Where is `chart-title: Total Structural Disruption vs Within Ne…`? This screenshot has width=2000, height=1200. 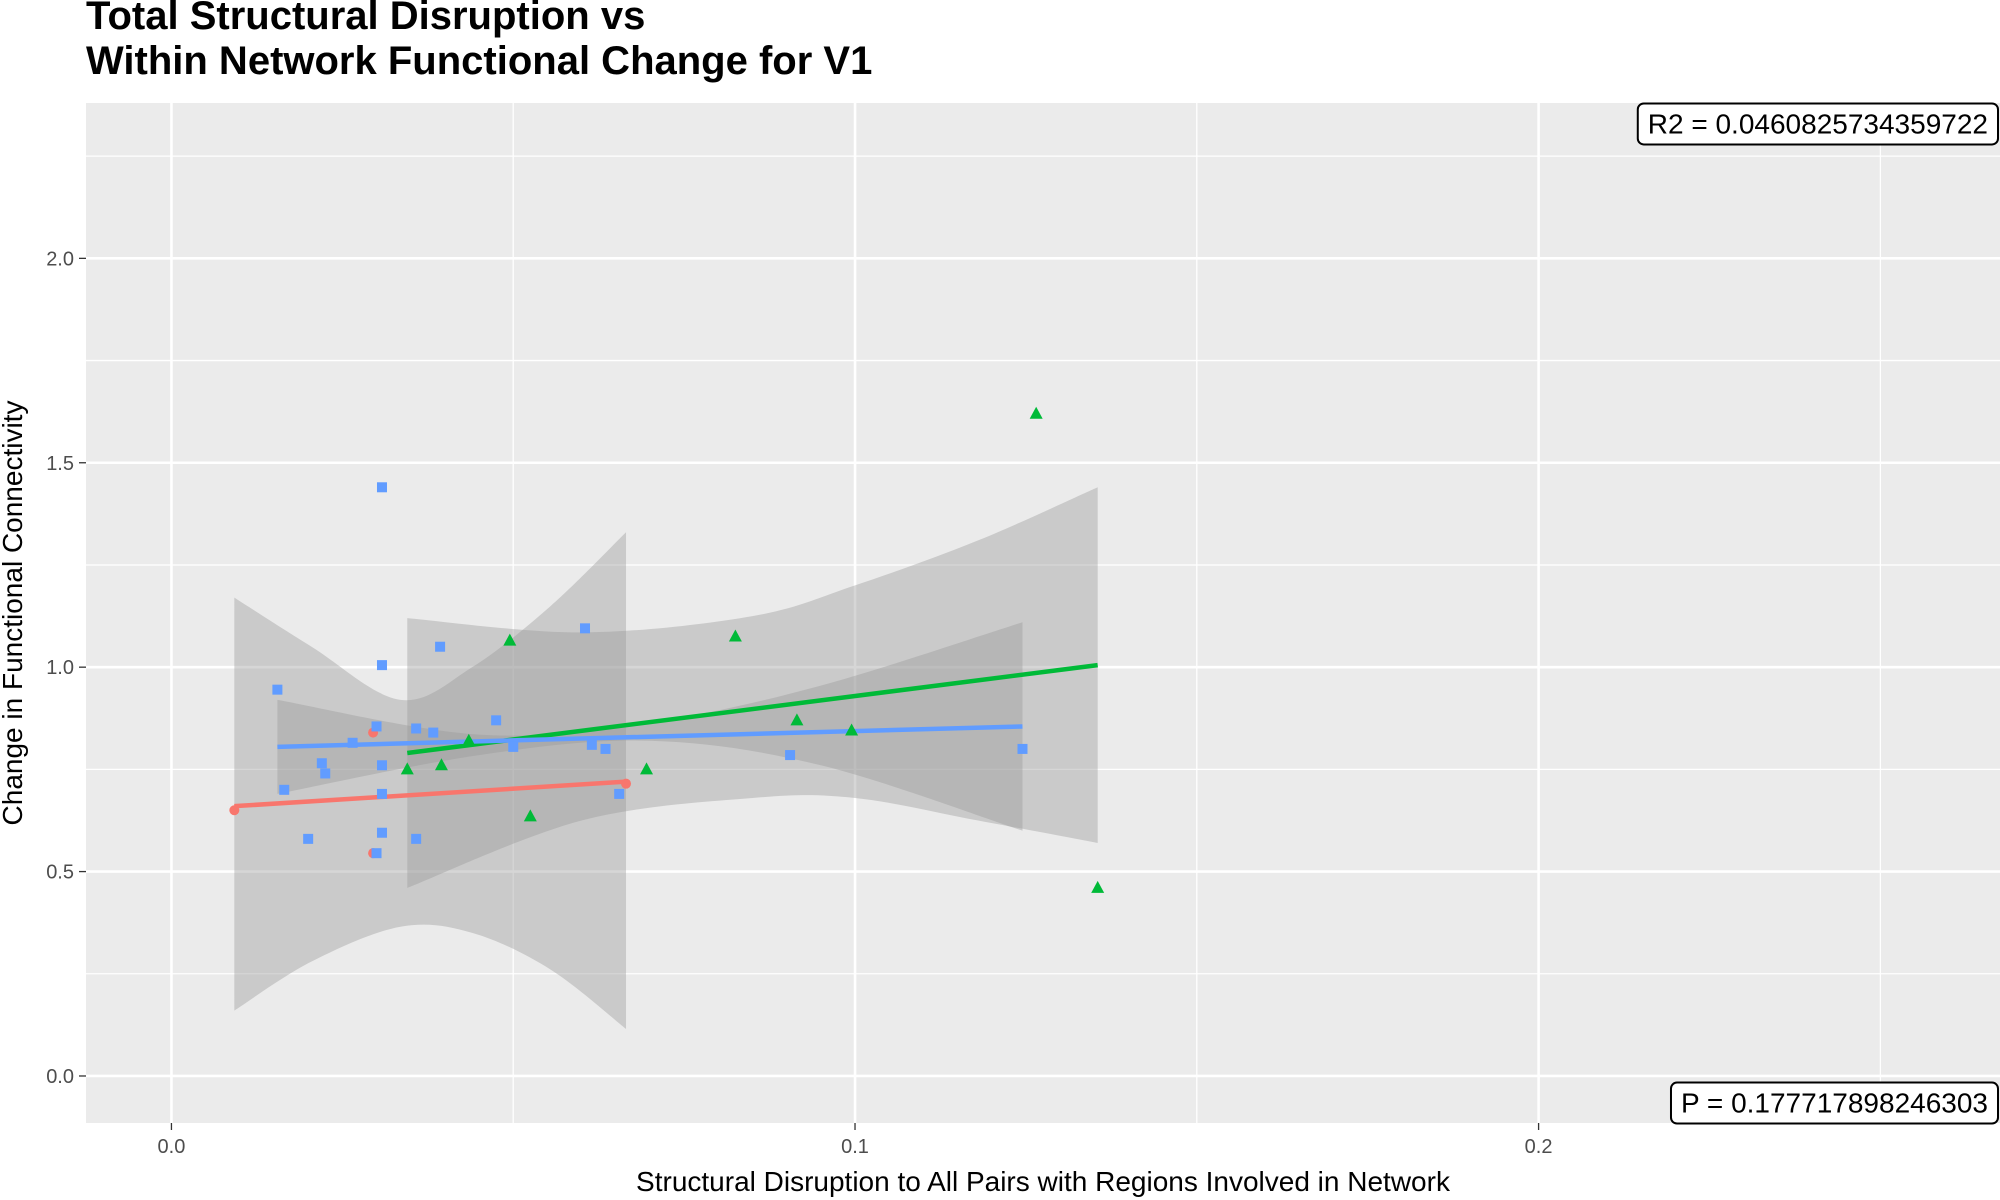
chart-title: Total Structural Disruption vs Within Ne… is located at coordinates (479, 42).